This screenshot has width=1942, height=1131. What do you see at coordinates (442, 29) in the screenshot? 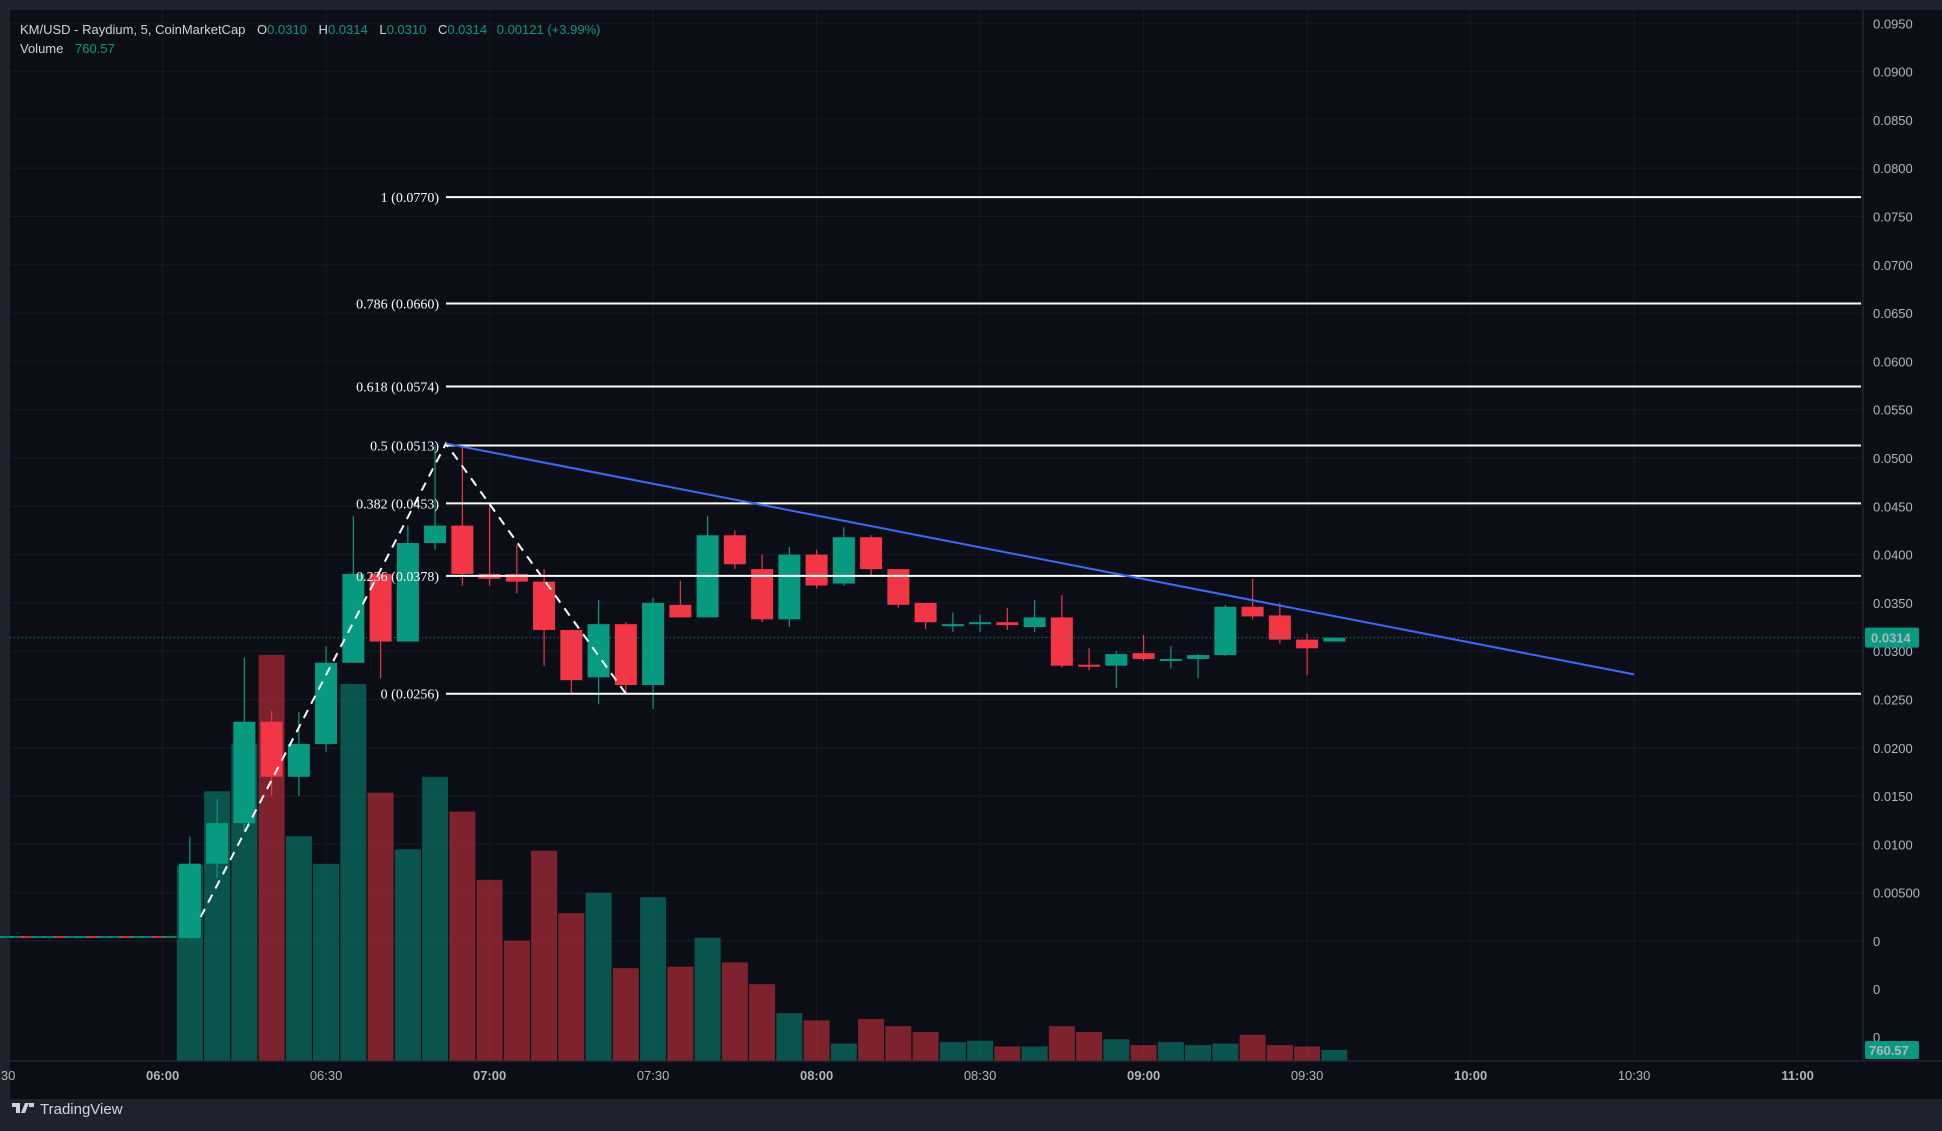
I see `close-label: C` at bounding box center [442, 29].